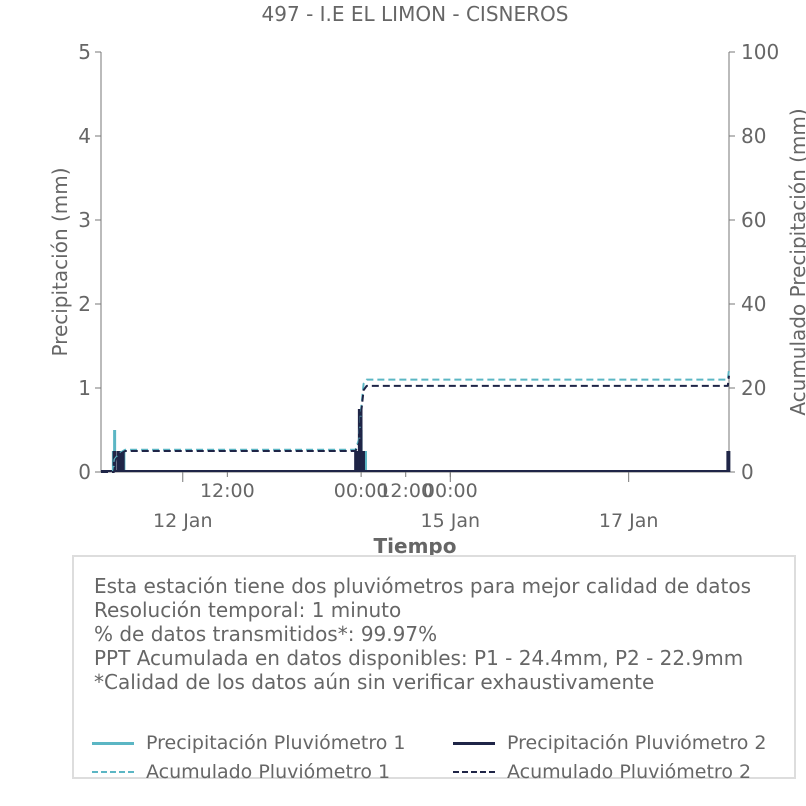 Image resolution: width=806 pixels, height=806 pixels. What do you see at coordinates (753, 136) in the screenshot?
I see `y2-tick-label: 80` at bounding box center [753, 136].